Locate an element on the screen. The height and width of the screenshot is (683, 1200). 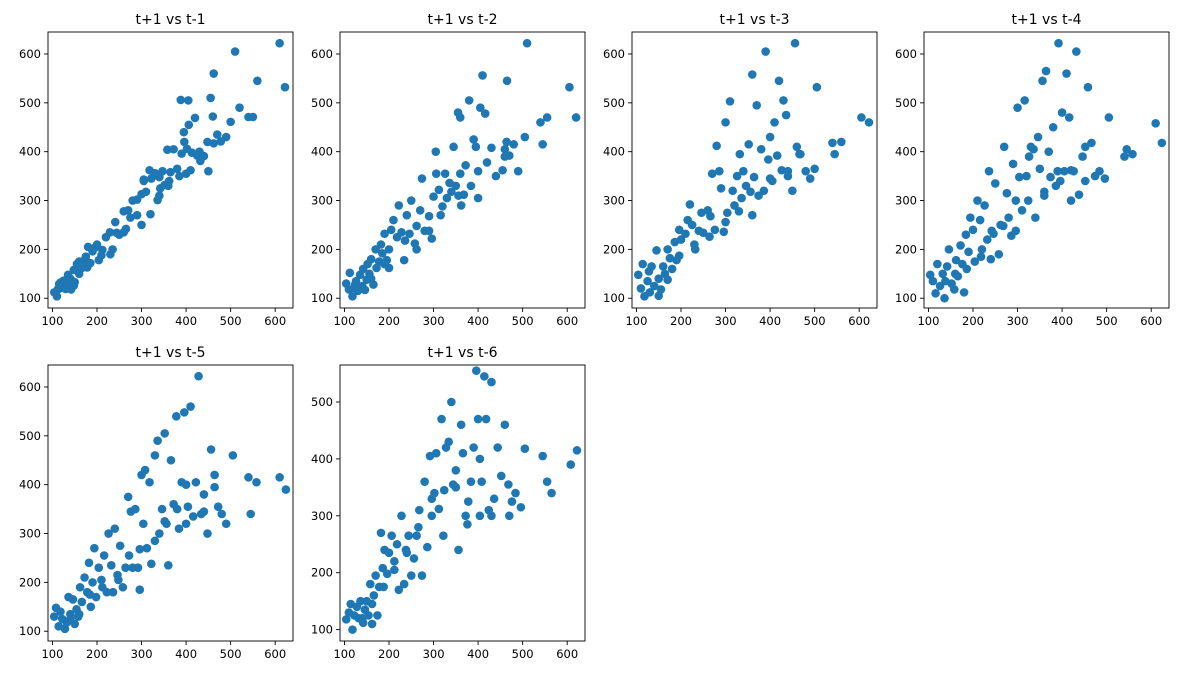
y-tick-label: 200 is located at coordinates (30, 249).